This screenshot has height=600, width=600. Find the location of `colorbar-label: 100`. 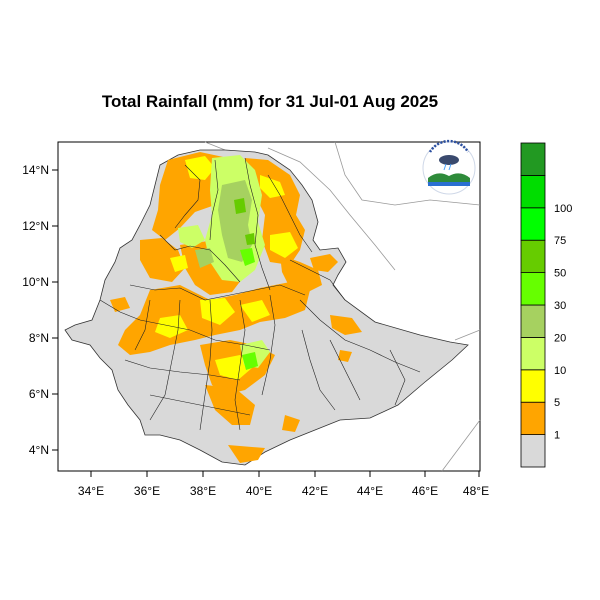

colorbar-label: 100 is located at coordinates (563, 209).